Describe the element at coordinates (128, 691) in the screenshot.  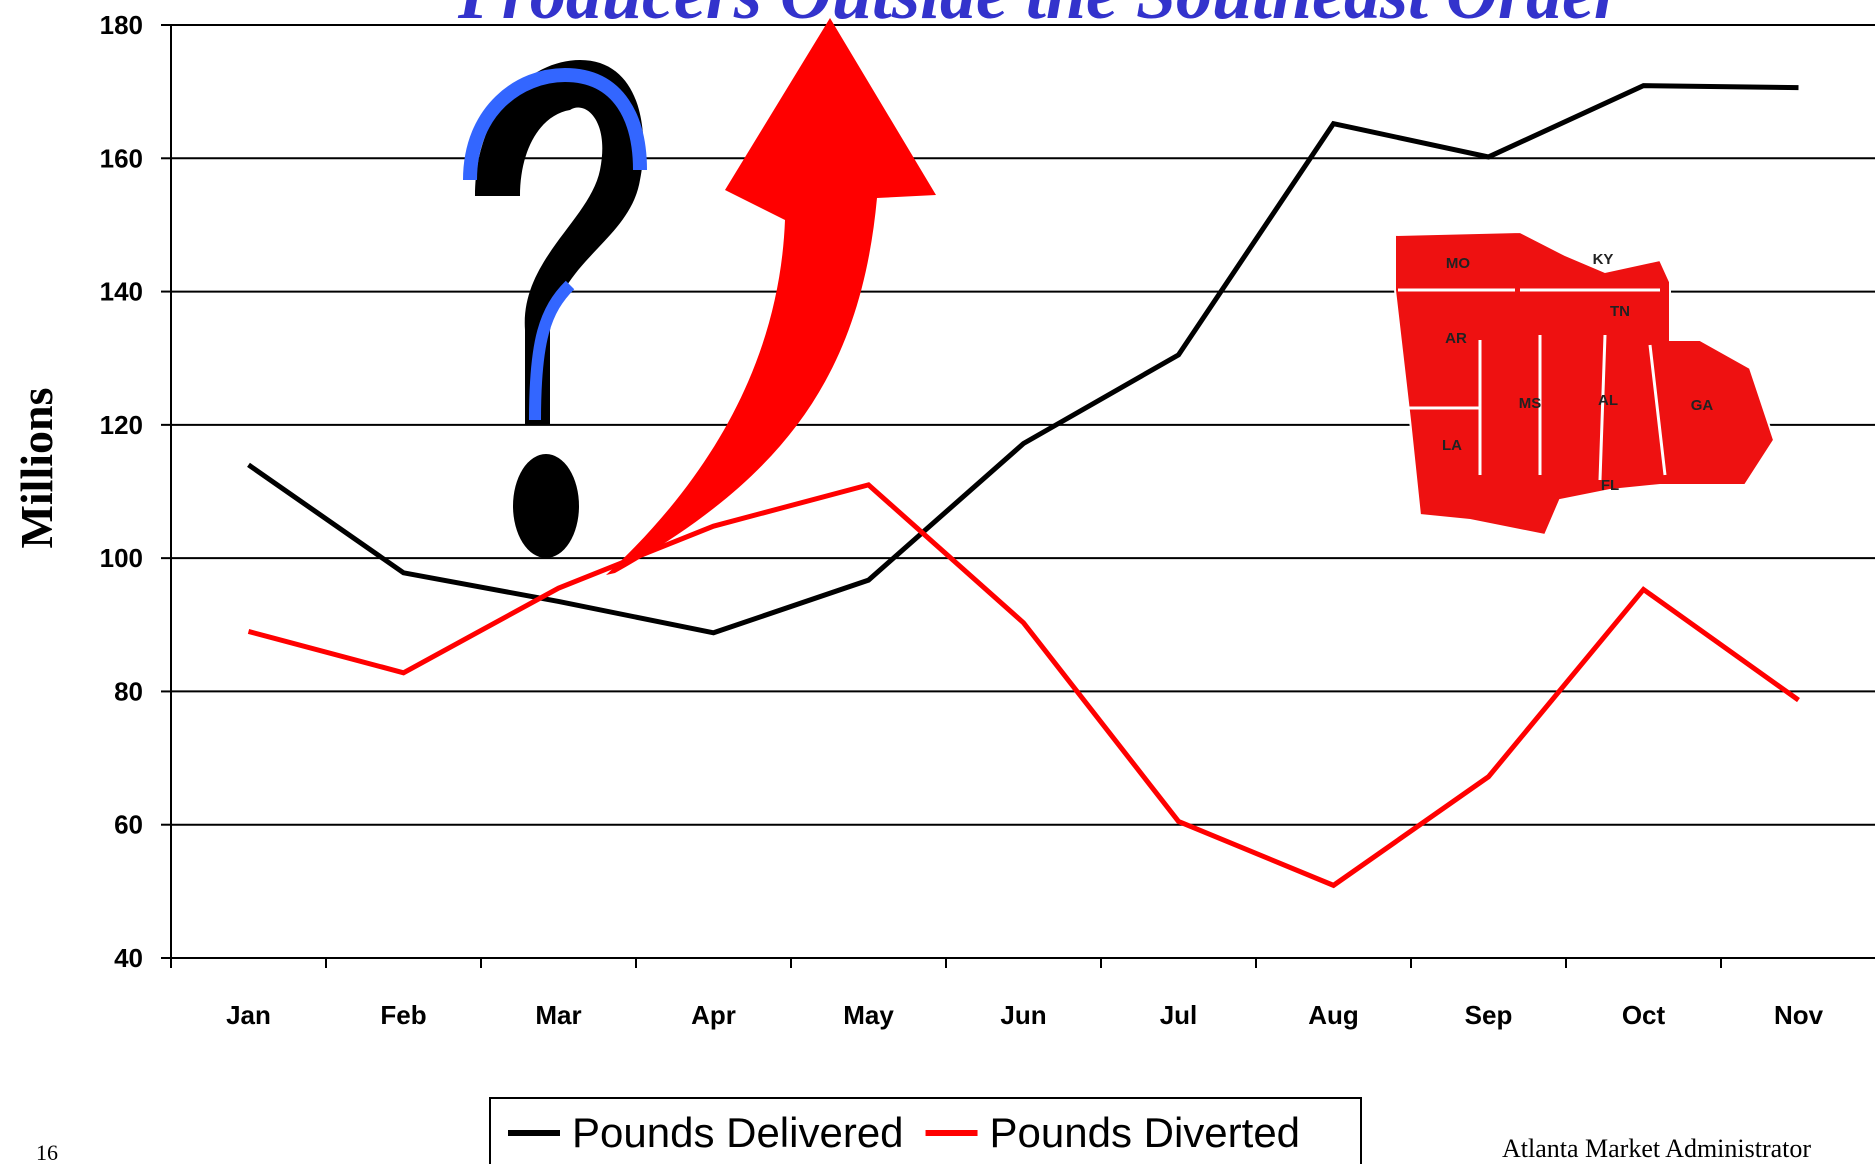
I see `y-tick-label: 80` at that location.